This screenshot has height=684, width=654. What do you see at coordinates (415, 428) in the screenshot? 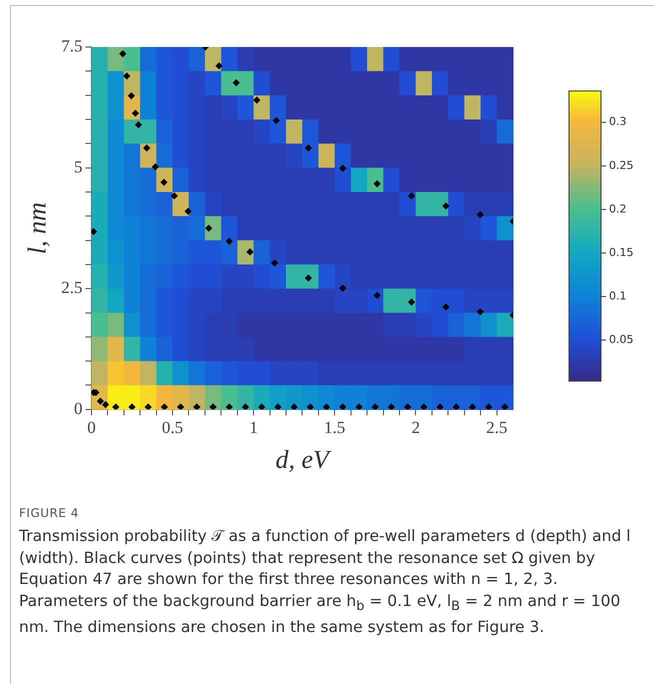
I see `x-tick-label: 2` at bounding box center [415, 428].